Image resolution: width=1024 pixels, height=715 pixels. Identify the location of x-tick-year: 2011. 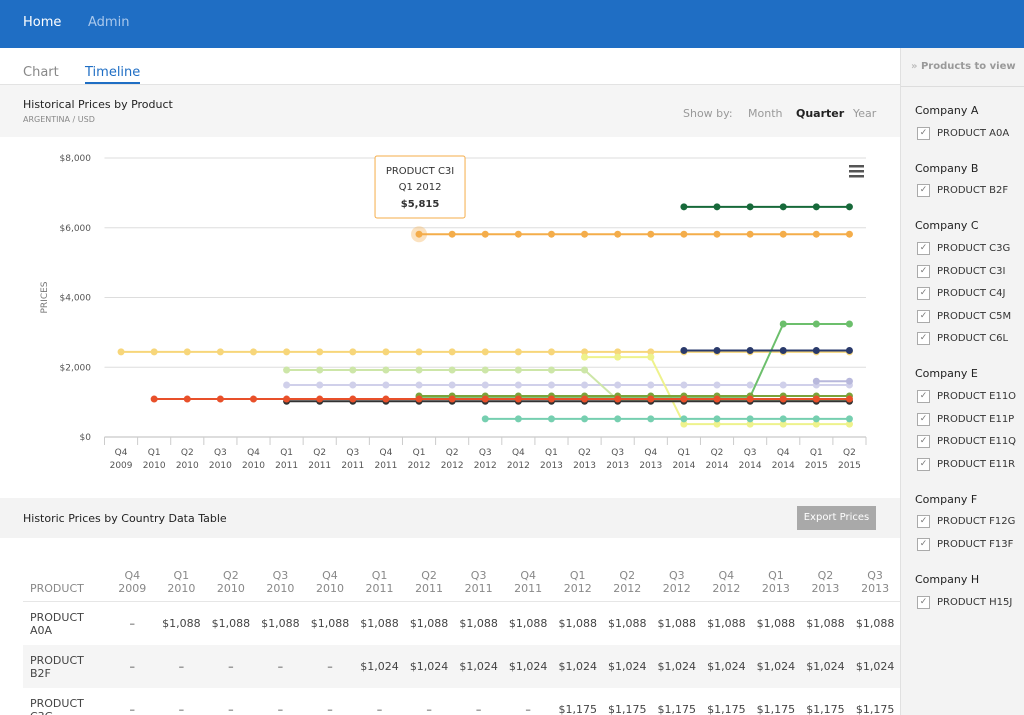
(286, 466).